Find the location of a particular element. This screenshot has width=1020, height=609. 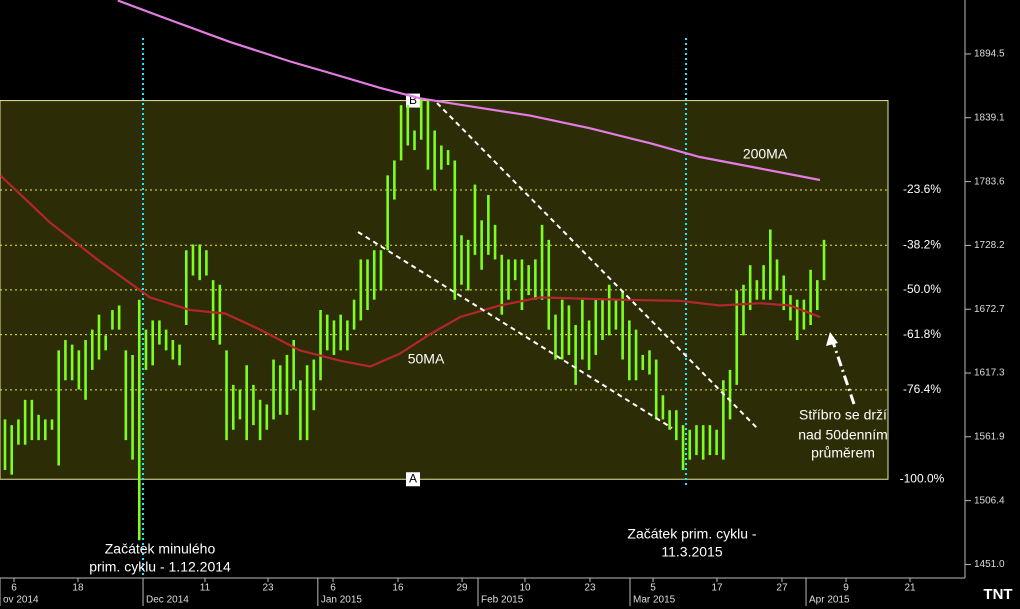

fib-label: -61.8% is located at coordinates (922, 334).